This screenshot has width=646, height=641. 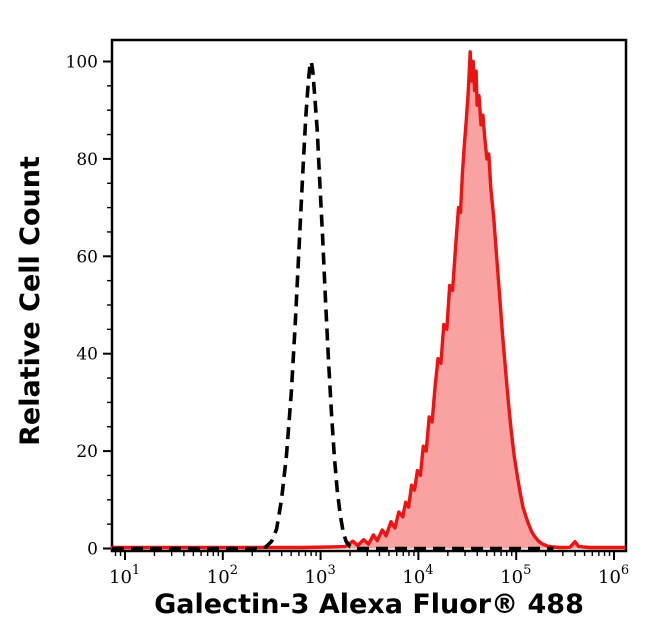 What do you see at coordinates (82, 63) in the screenshot?
I see `y-tick-label: 100` at bounding box center [82, 63].